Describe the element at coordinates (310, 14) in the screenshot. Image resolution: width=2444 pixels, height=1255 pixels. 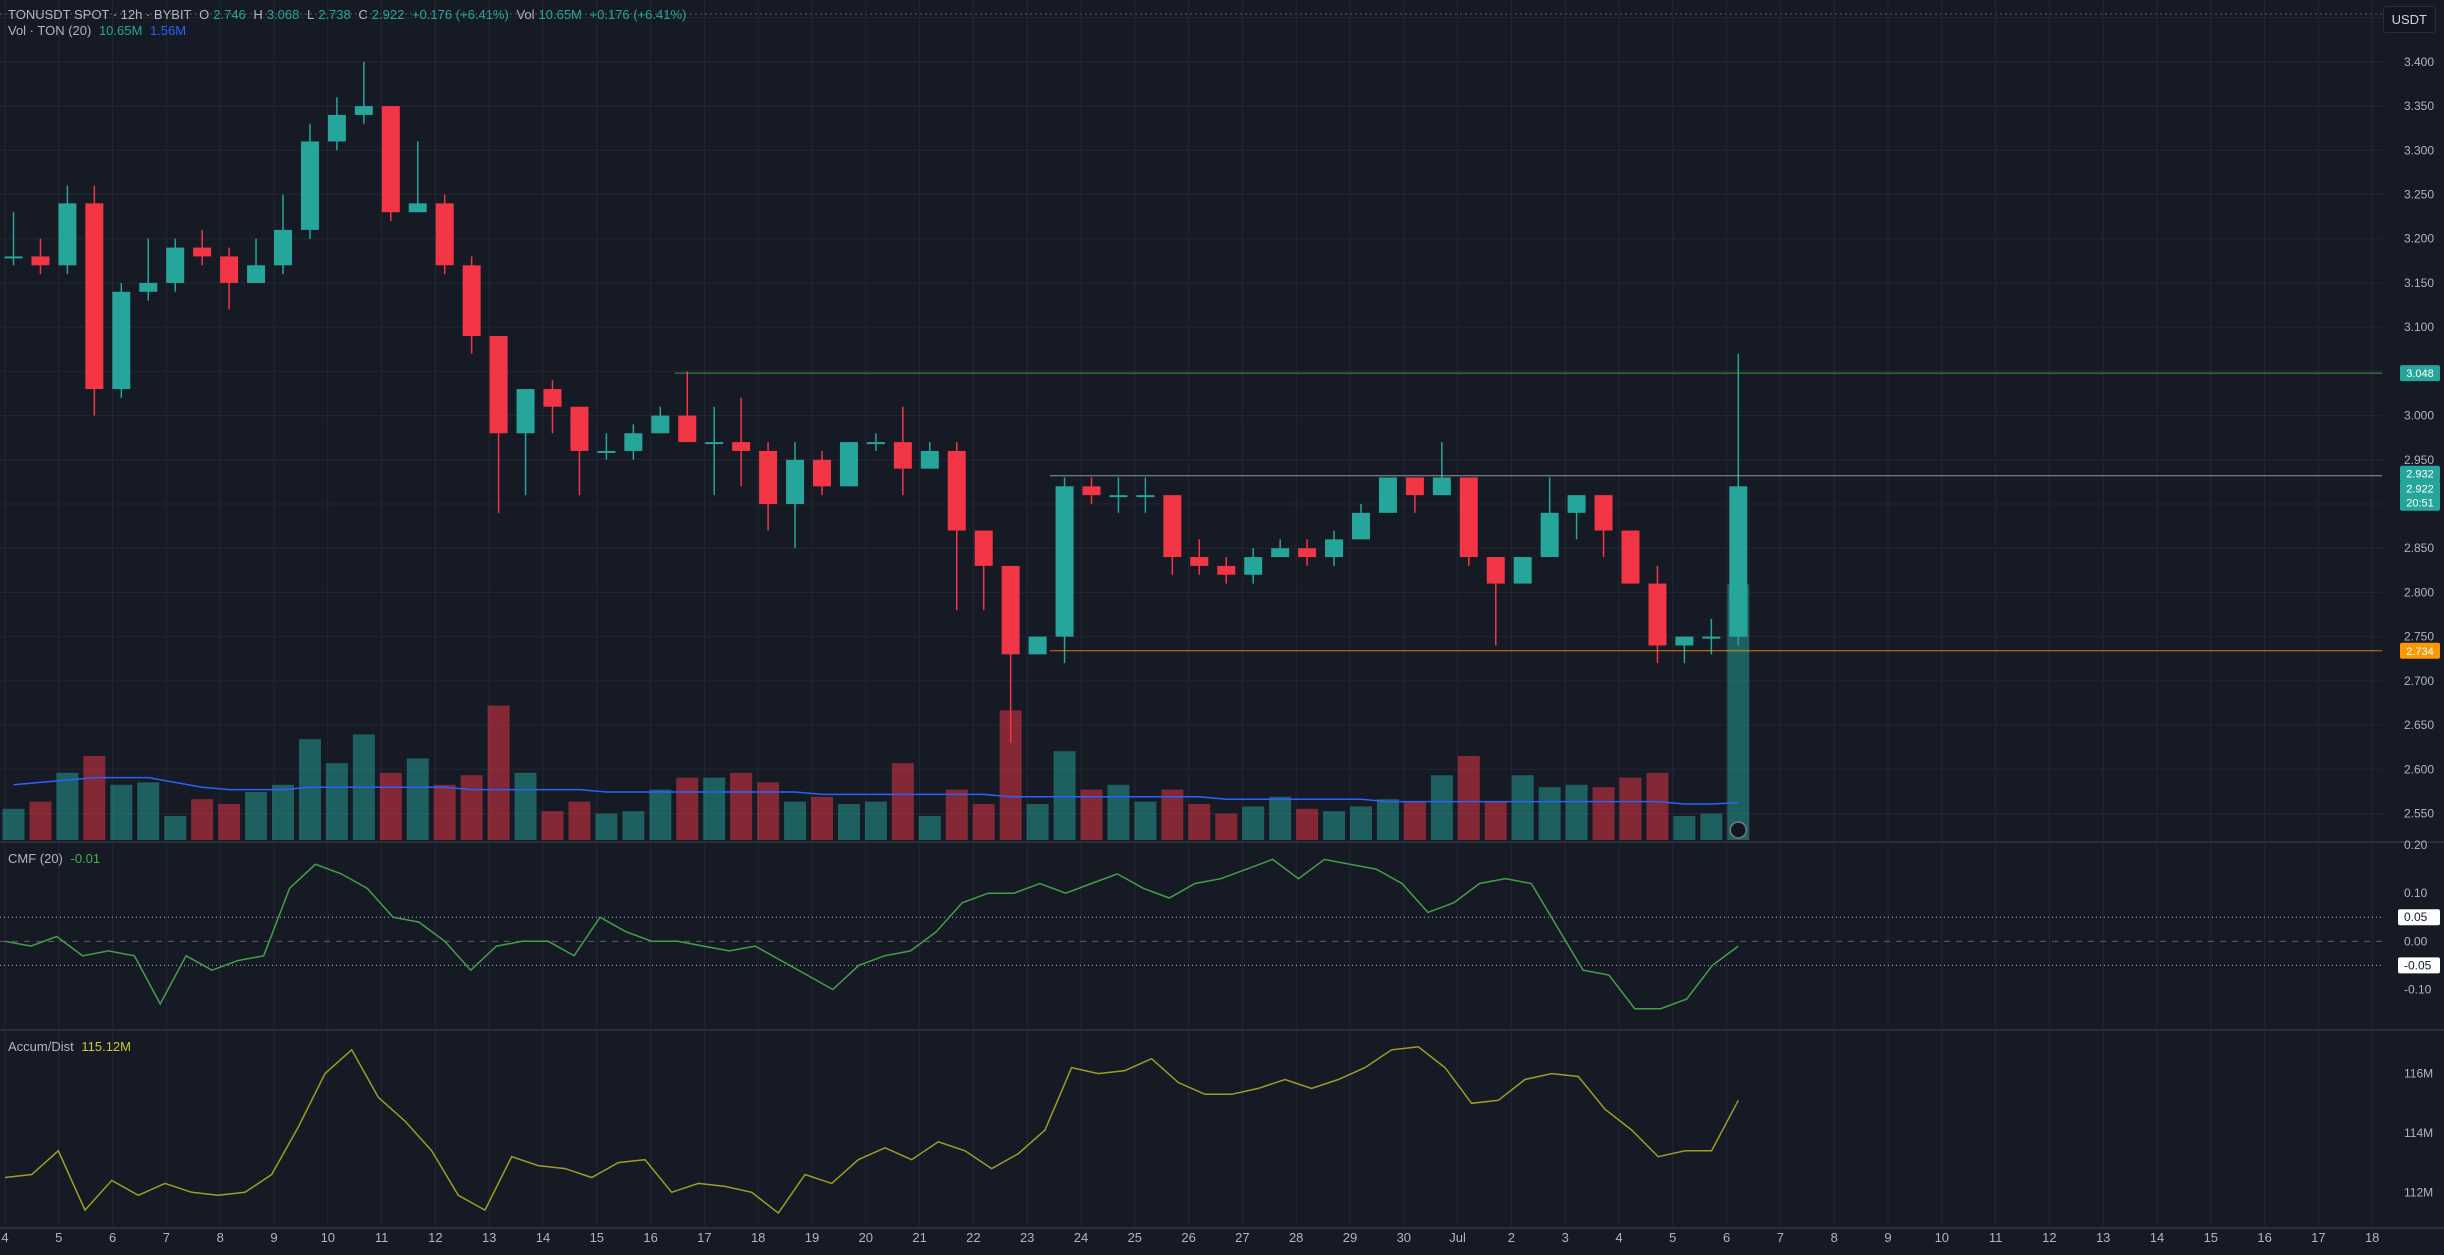
I see `low-label: L` at that location.